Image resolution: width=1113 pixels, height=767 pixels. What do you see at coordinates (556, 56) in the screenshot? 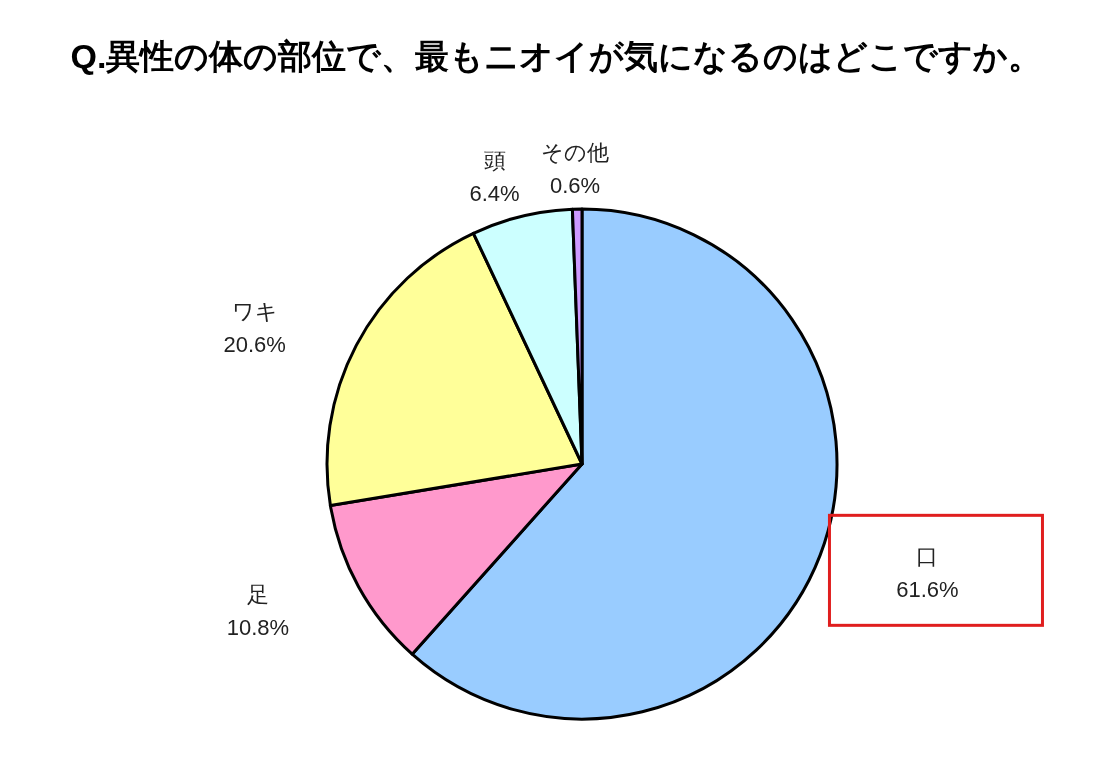
I see `title: Q.異性の体の部位で、最もニオイが気になるのはどこですか。` at bounding box center [556, 56].